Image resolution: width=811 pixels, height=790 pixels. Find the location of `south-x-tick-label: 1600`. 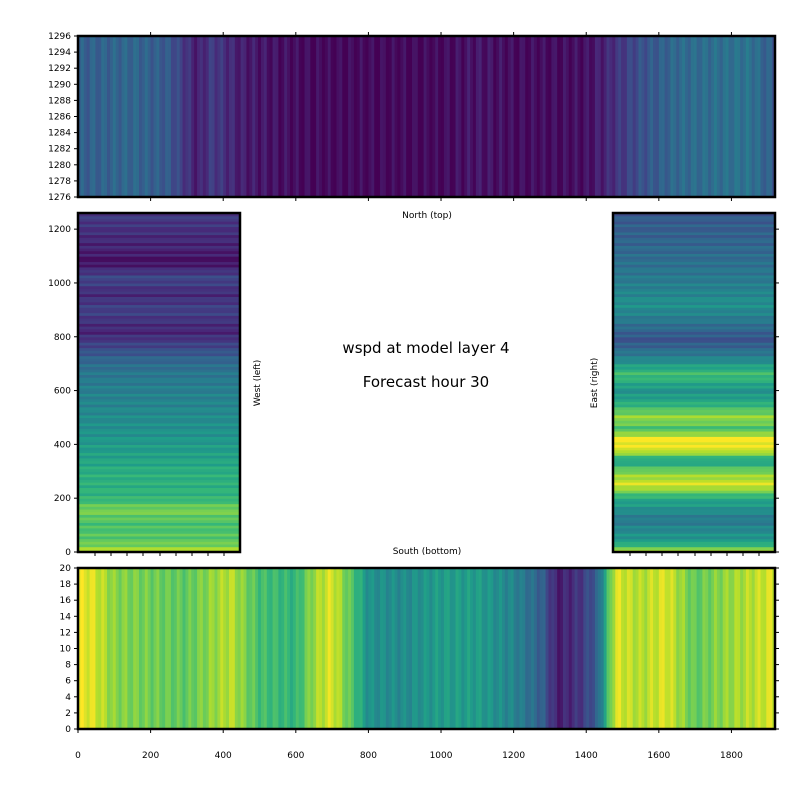

south-x-tick-label: 1600 is located at coordinates (658, 756).